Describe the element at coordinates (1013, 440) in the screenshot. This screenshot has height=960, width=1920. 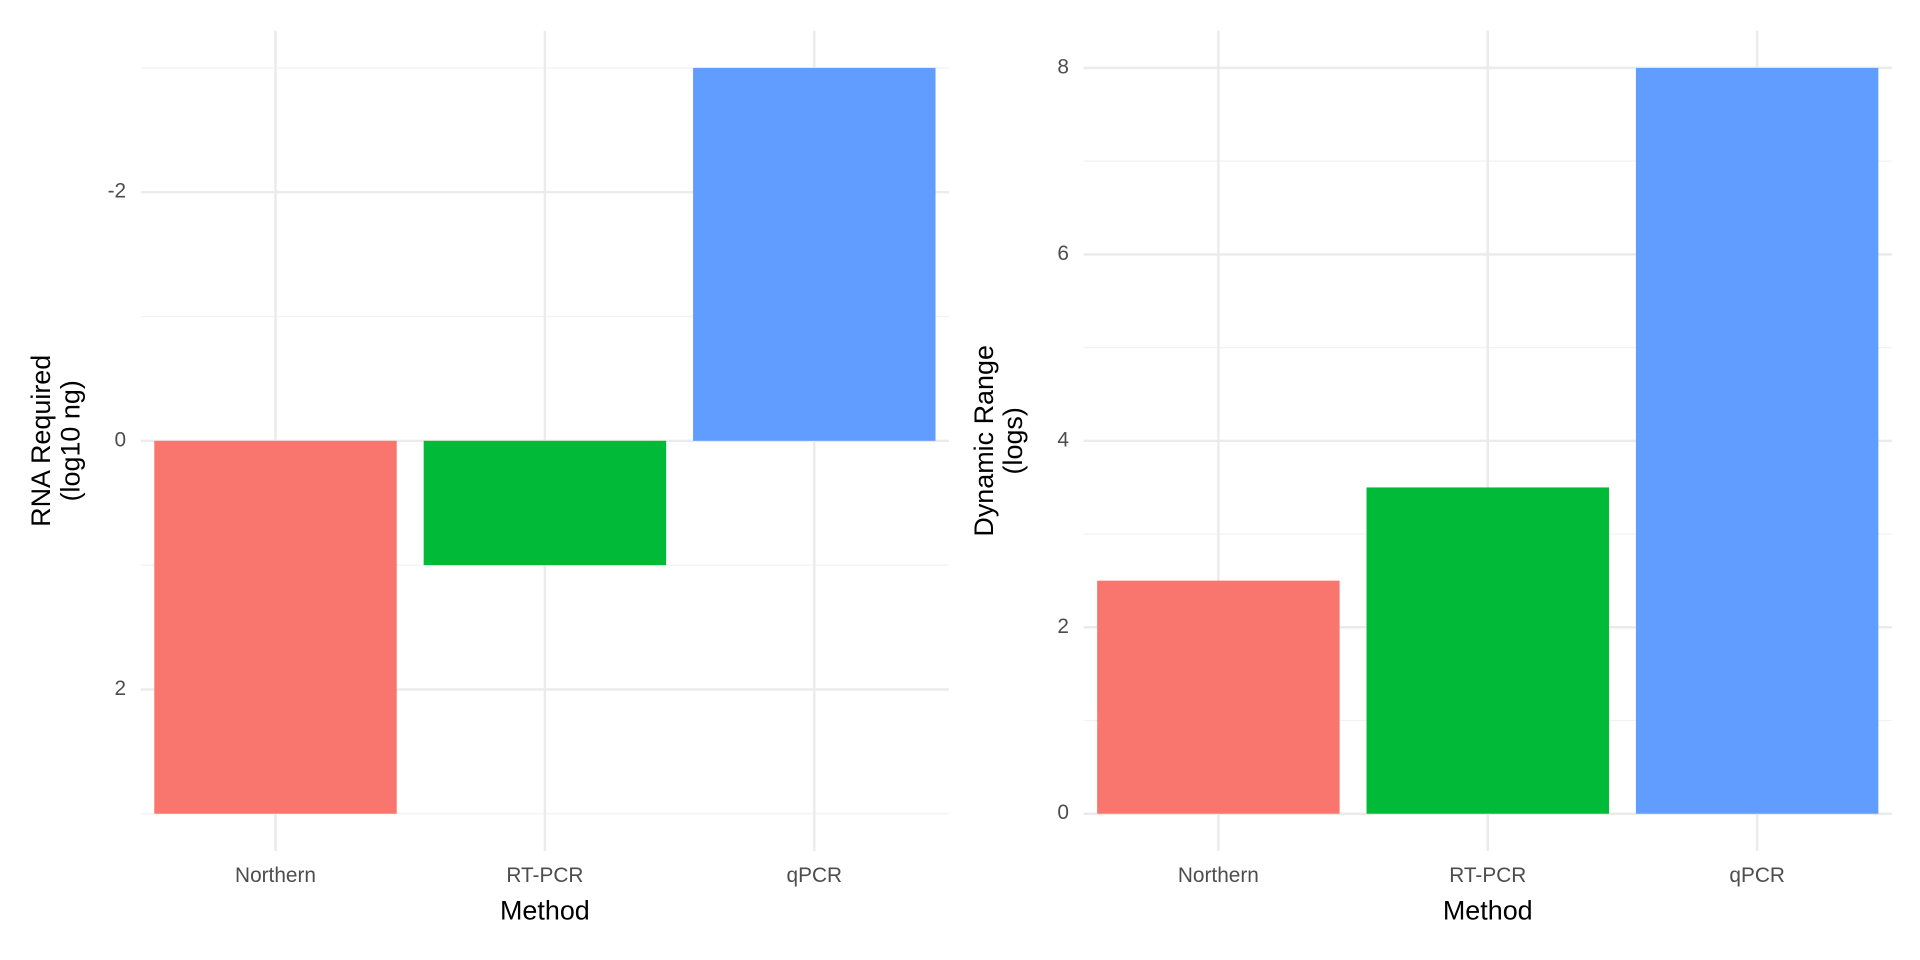
I see `y-axis-title: (logs)` at that location.